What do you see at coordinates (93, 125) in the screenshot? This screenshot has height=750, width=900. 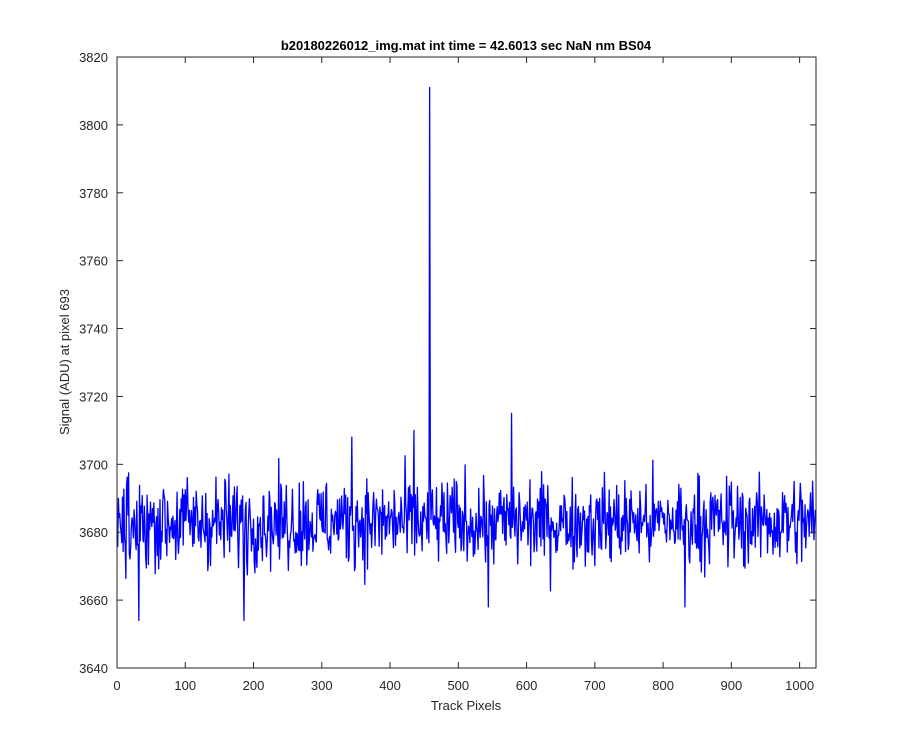 I see `y-tick-label: 3800` at bounding box center [93, 125].